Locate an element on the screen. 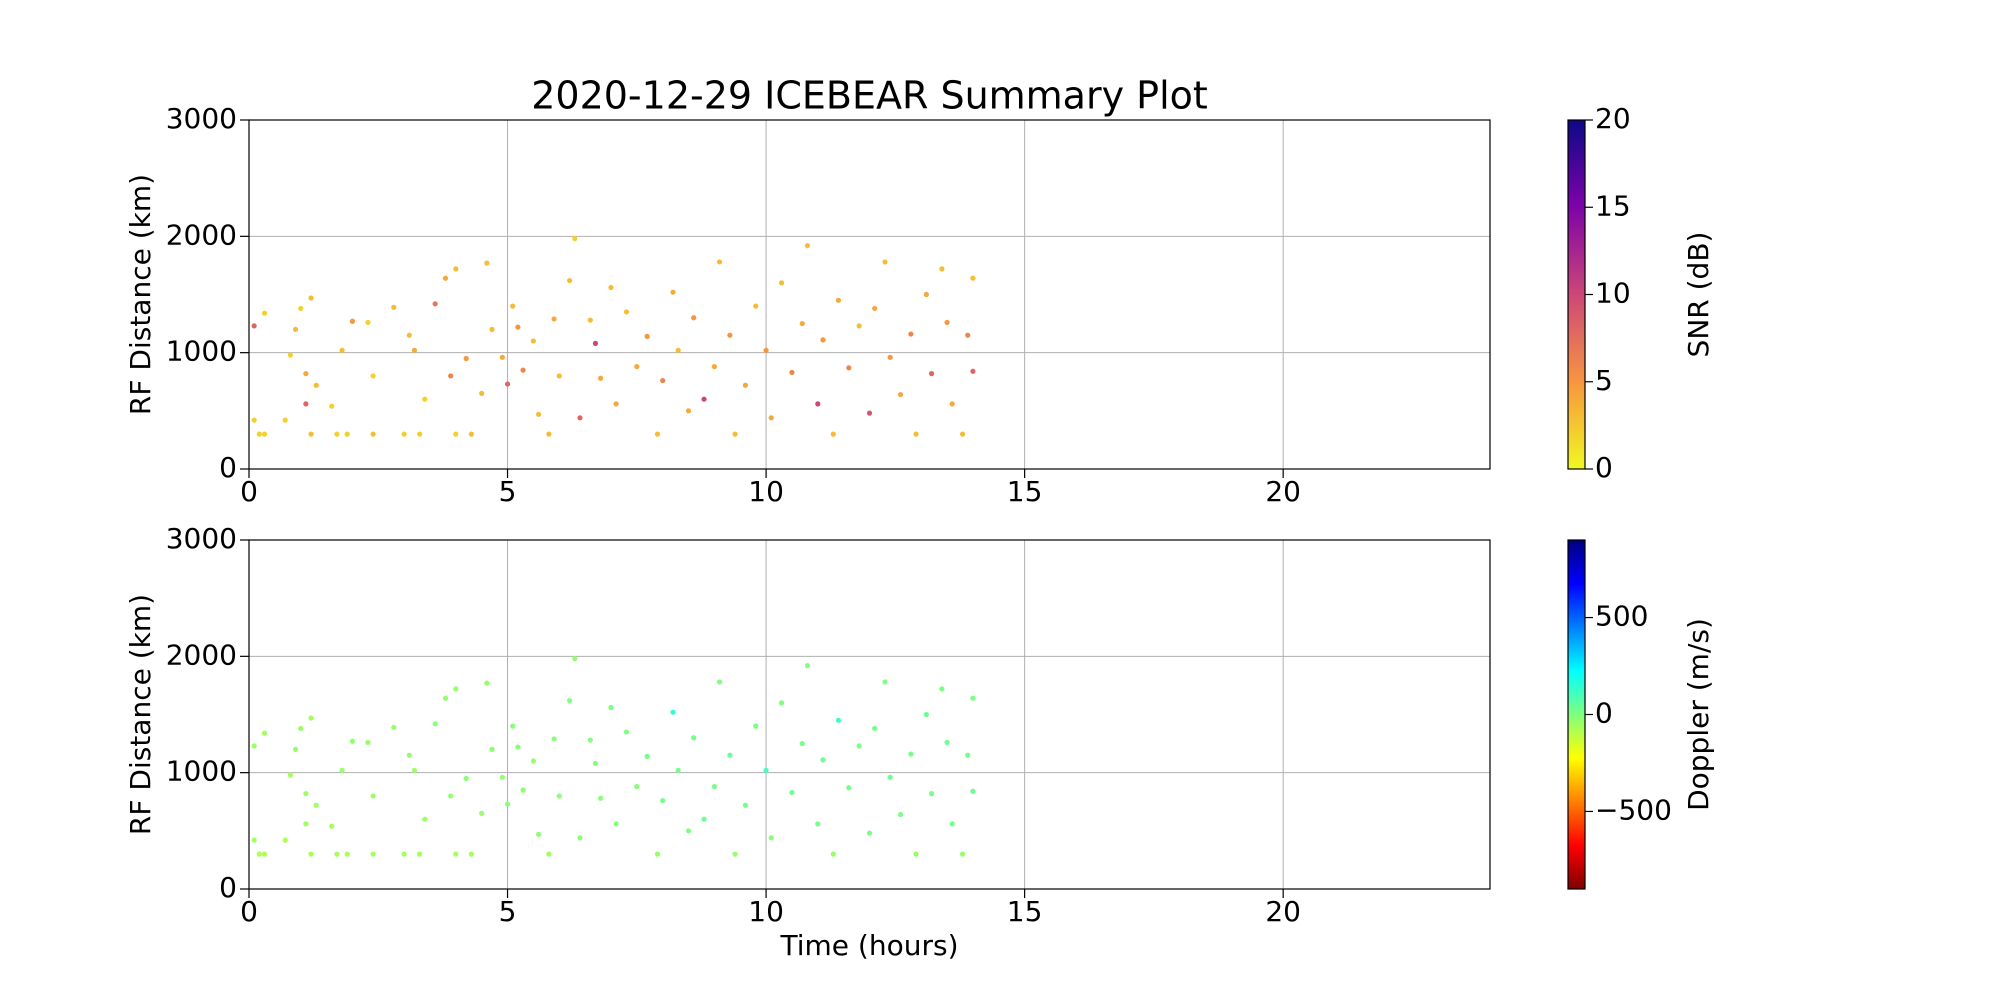  y-tick-label: 1000 is located at coordinates (201, 351).